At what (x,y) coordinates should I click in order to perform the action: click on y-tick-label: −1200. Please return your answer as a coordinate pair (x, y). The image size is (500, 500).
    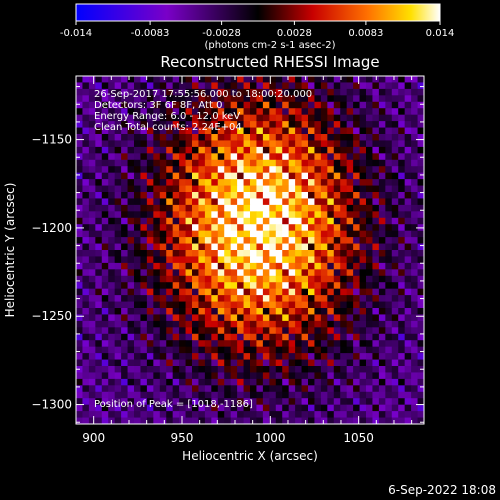
    Looking at the image, I should click on (51, 228).